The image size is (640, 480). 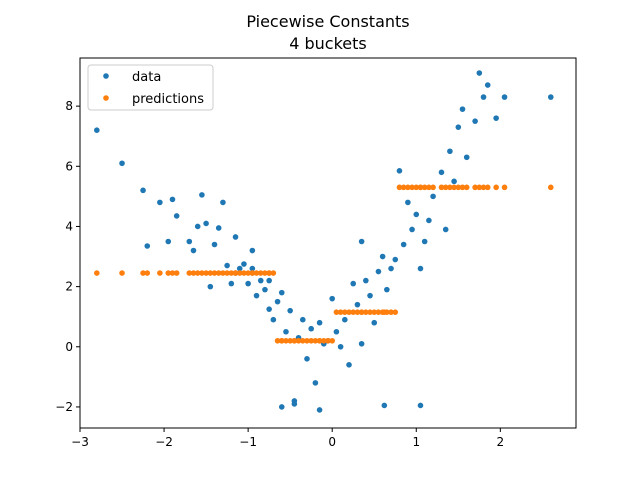 I want to click on y-axis: −2 0 2 4 6 8, so click(x=67, y=256).